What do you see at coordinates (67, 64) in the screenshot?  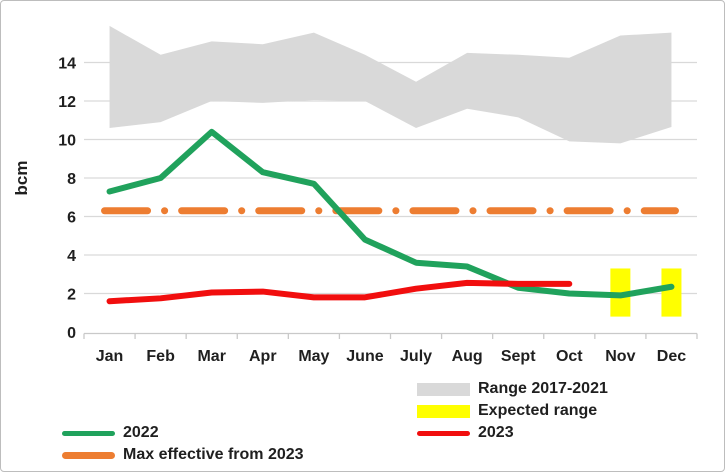 I see `y-tick-label: 14` at bounding box center [67, 64].